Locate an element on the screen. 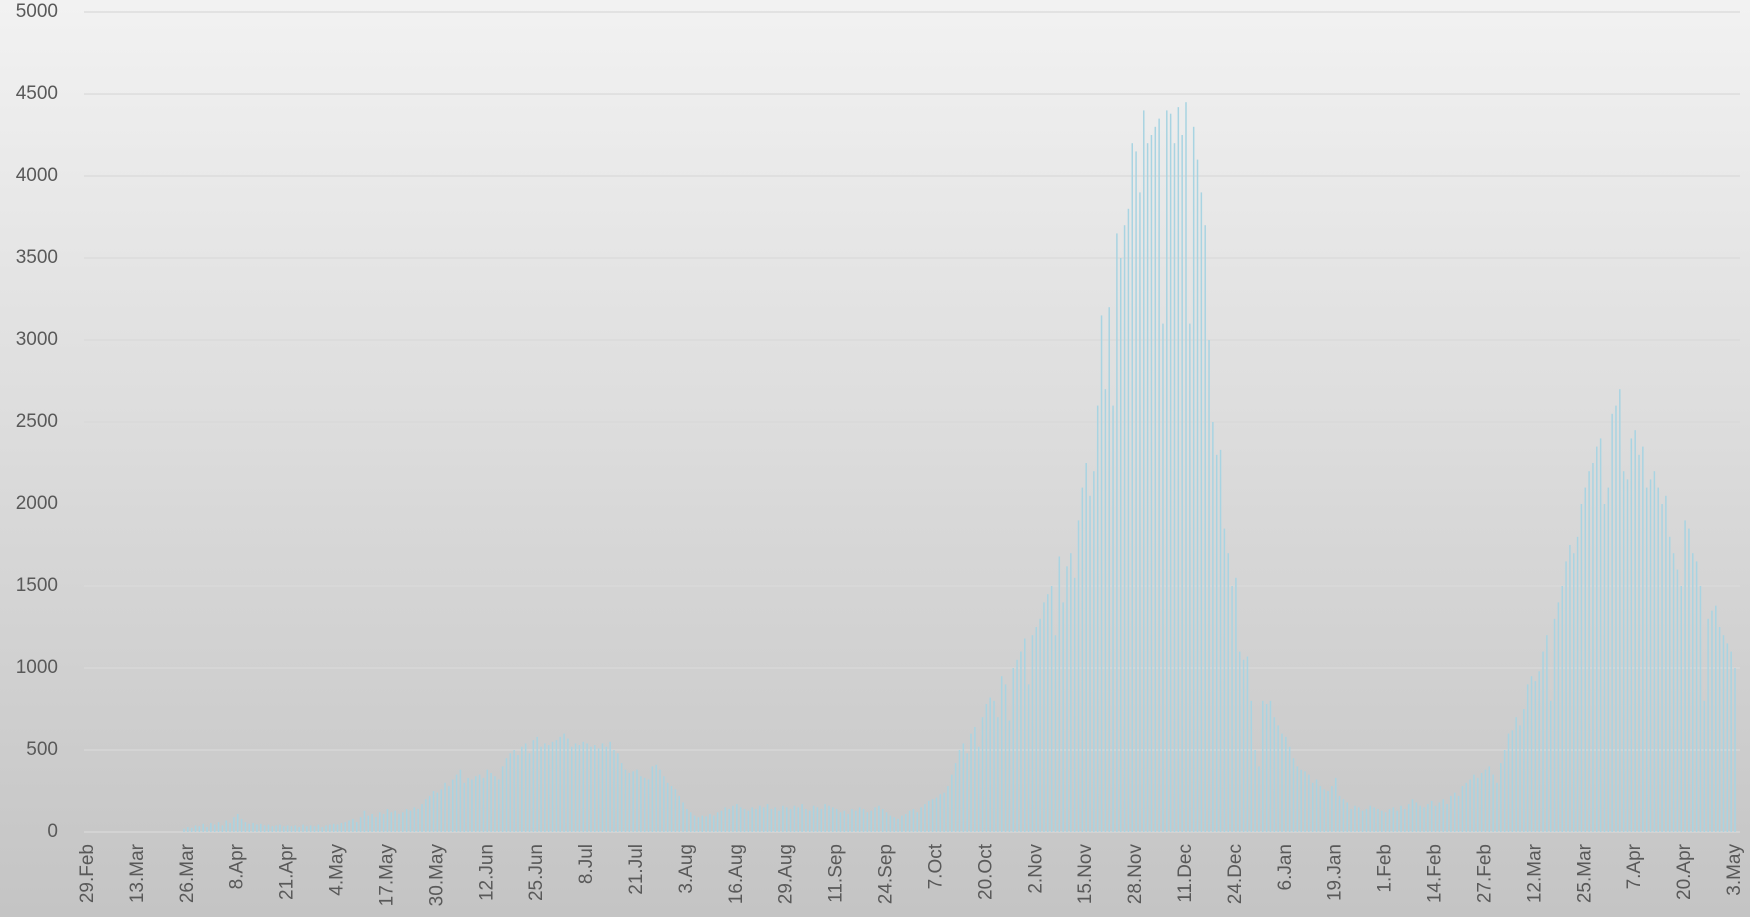 This screenshot has height=917, width=1750. y-tick-label: 3500 is located at coordinates (37, 257).